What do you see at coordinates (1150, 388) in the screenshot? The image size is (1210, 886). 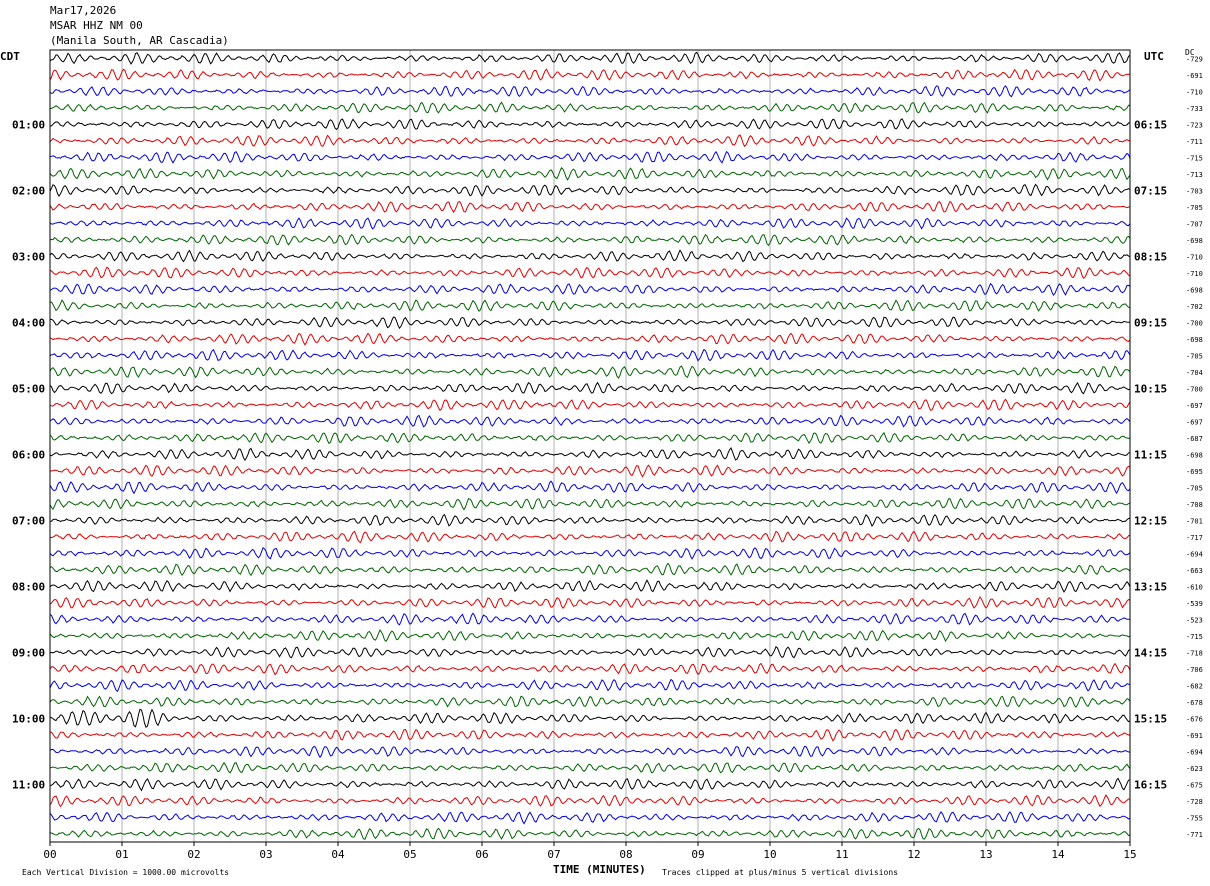 I see `right-hour-label: 10:15` at bounding box center [1150, 388].